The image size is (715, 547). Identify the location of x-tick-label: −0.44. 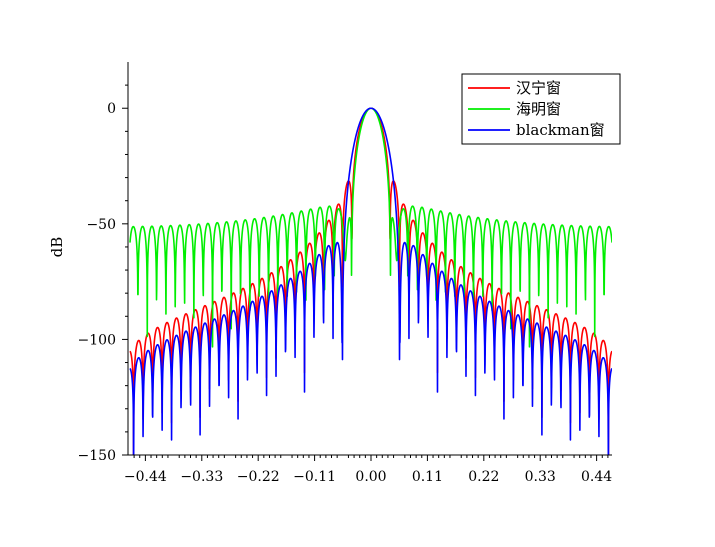
(145, 477).